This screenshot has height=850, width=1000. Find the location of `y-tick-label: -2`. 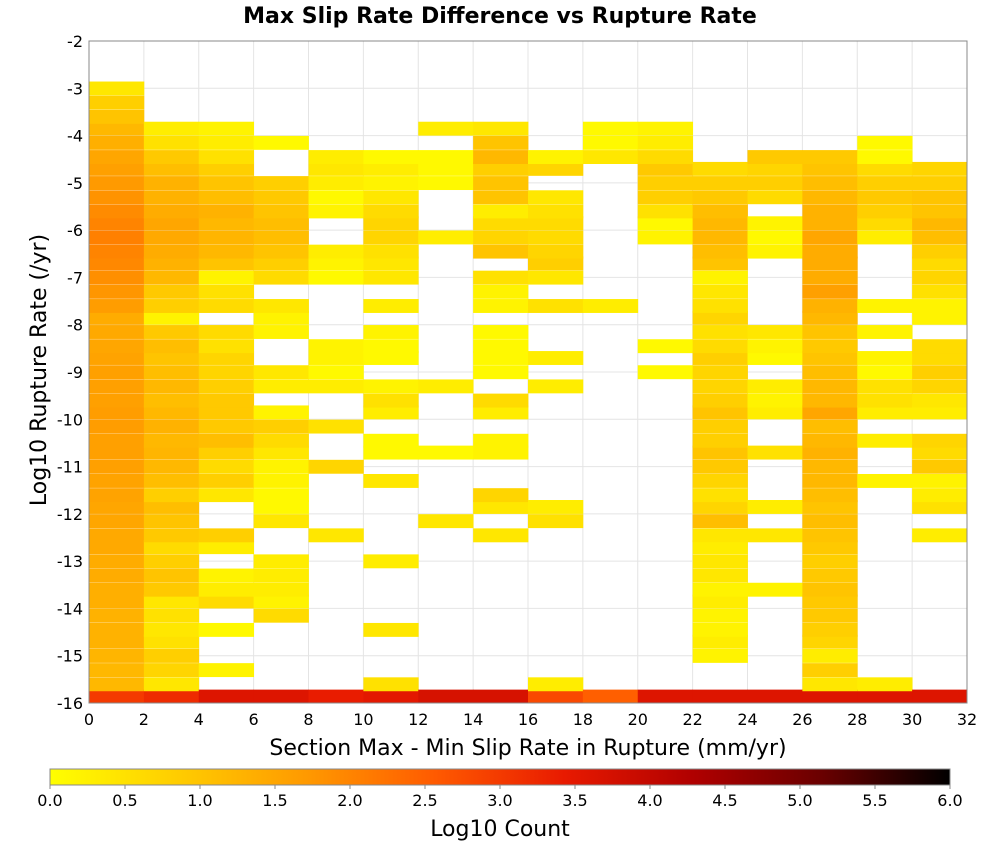

y-tick-label: -2 is located at coordinates (75, 41).